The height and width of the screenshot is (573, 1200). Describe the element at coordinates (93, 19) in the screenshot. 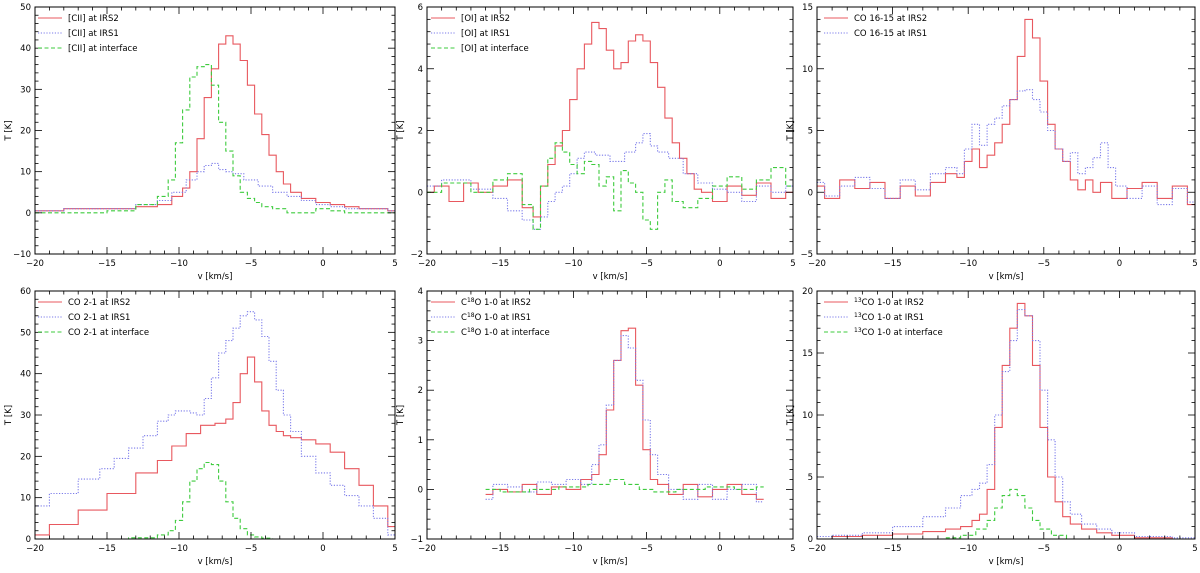

I see `legend-entry: [CII] at IRS2` at that location.